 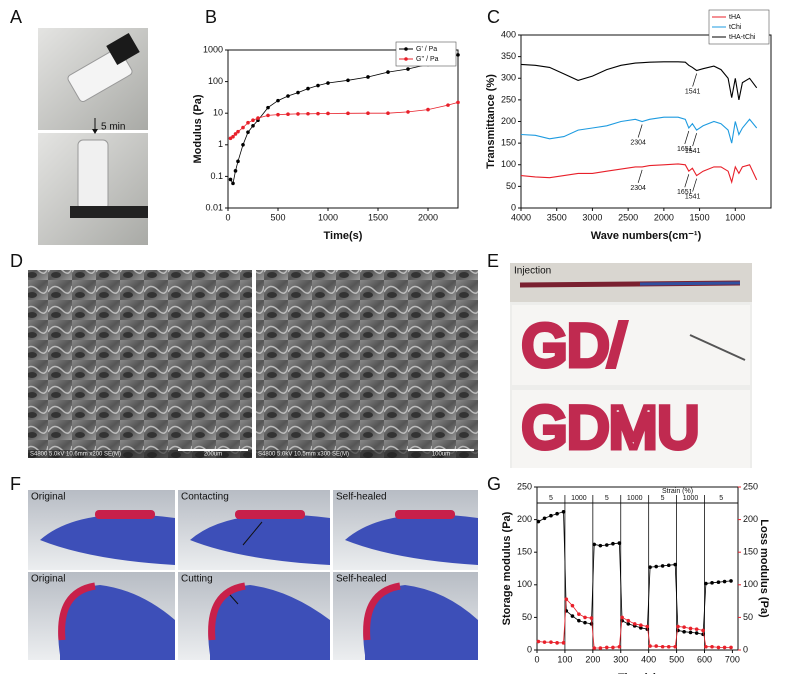 What do you see at coordinates (277, 217) in the screenshot?
I see `x-tick-label: 500` at bounding box center [277, 217].